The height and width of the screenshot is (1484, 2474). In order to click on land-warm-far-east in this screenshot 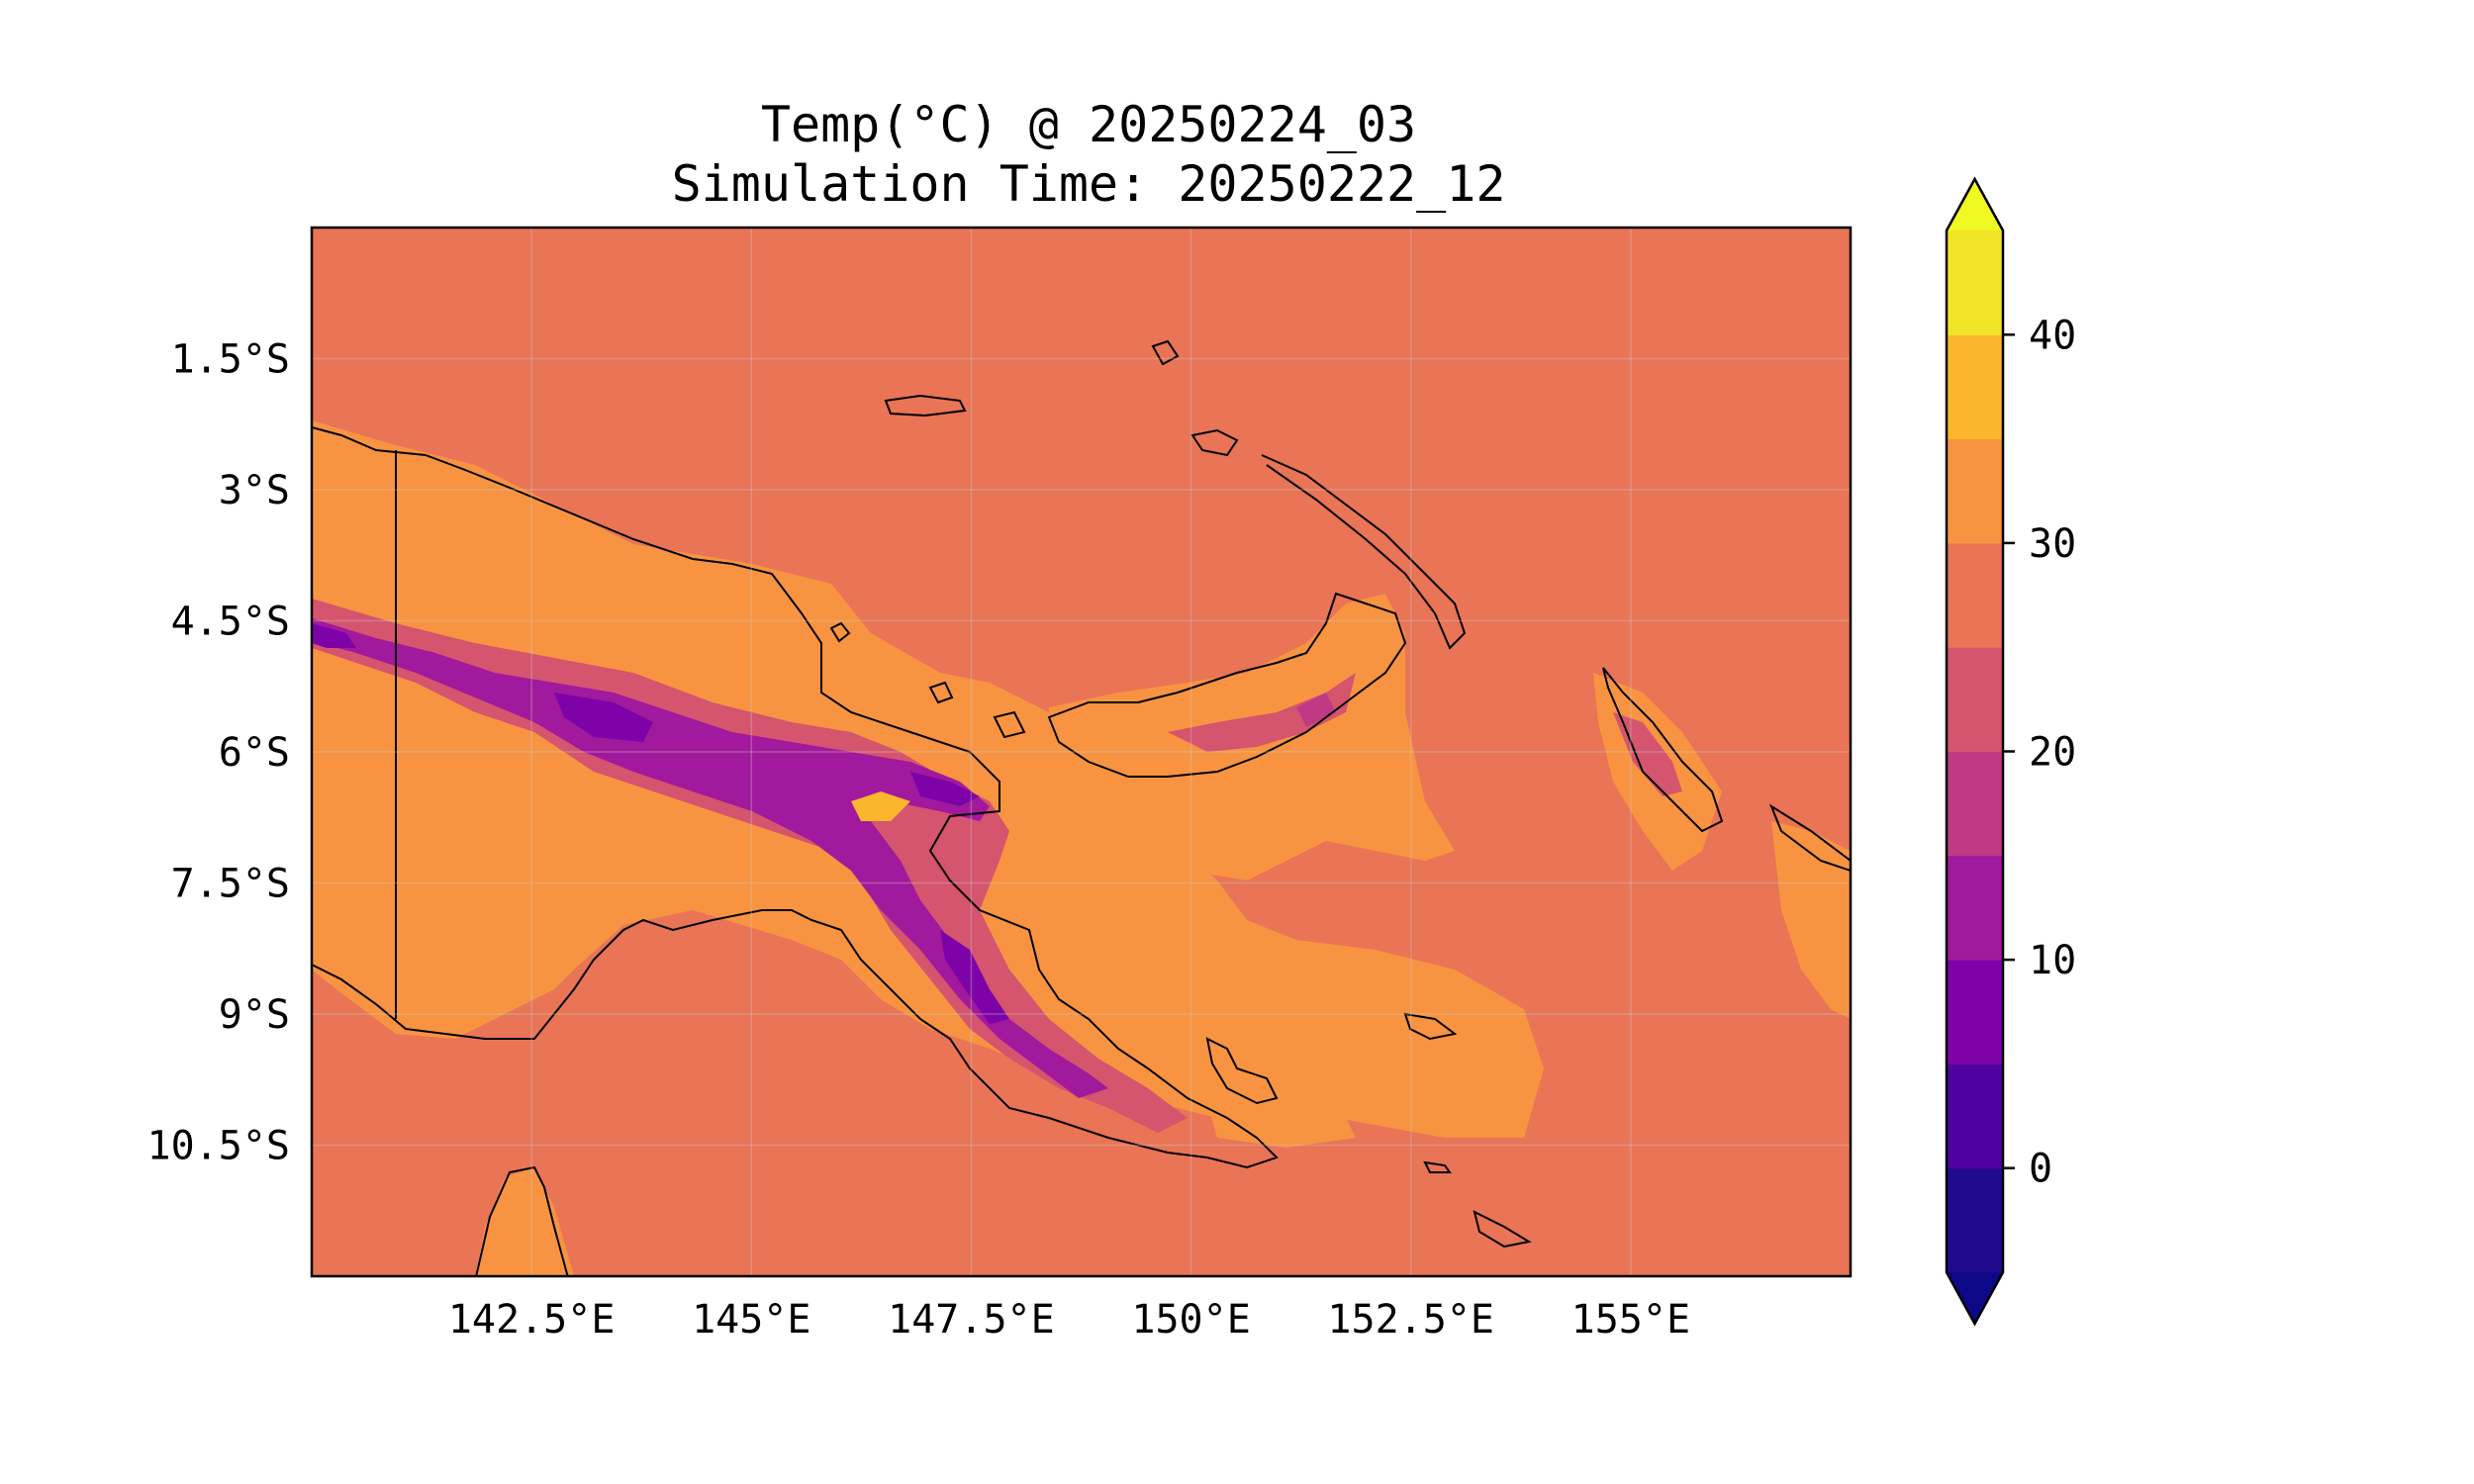, I will do `click(1811, 920)`.